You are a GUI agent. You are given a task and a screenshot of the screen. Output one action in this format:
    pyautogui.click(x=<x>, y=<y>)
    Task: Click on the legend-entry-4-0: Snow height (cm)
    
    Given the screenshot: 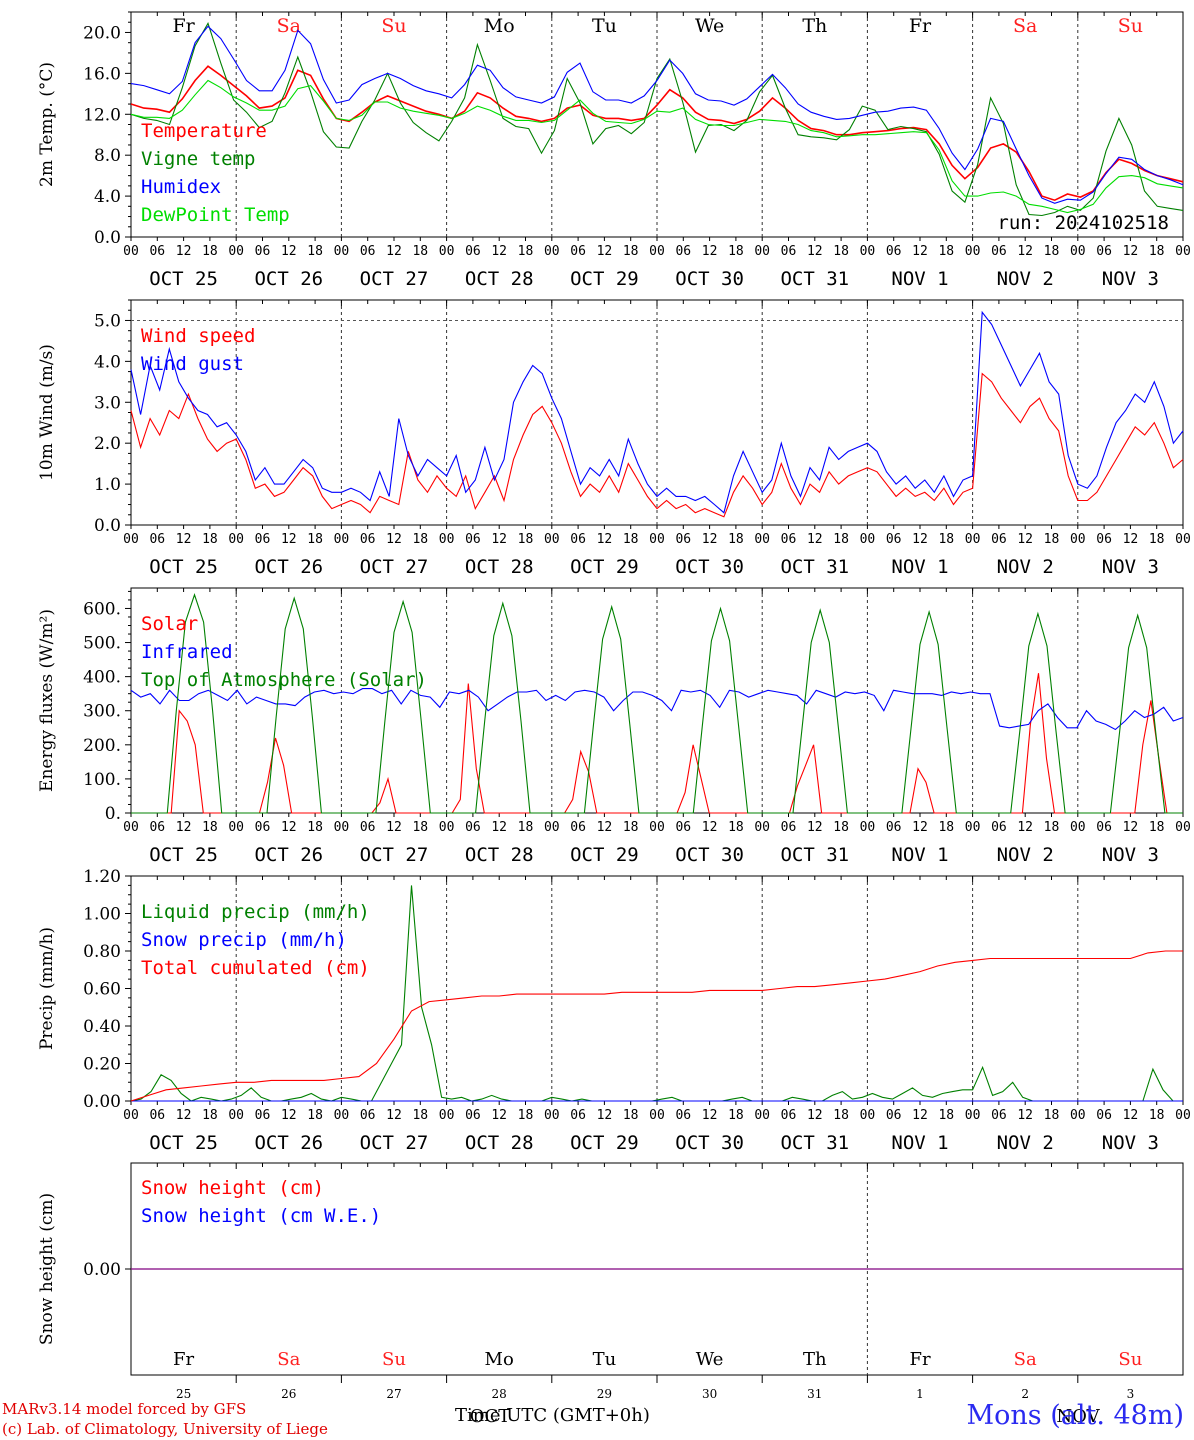 What is the action you would take?
    pyautogui.click(x=232, y=1188)
    